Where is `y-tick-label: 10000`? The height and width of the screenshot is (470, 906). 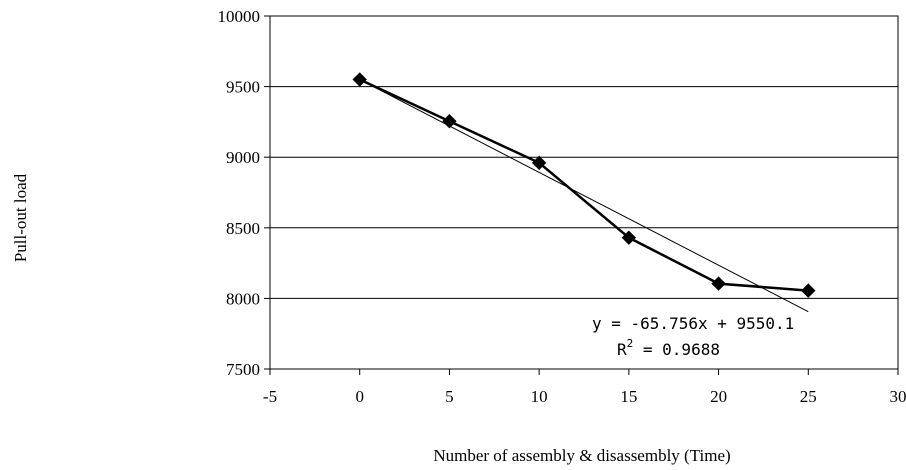
y-tick-label: 10000 is located at coordinates (239, 16).